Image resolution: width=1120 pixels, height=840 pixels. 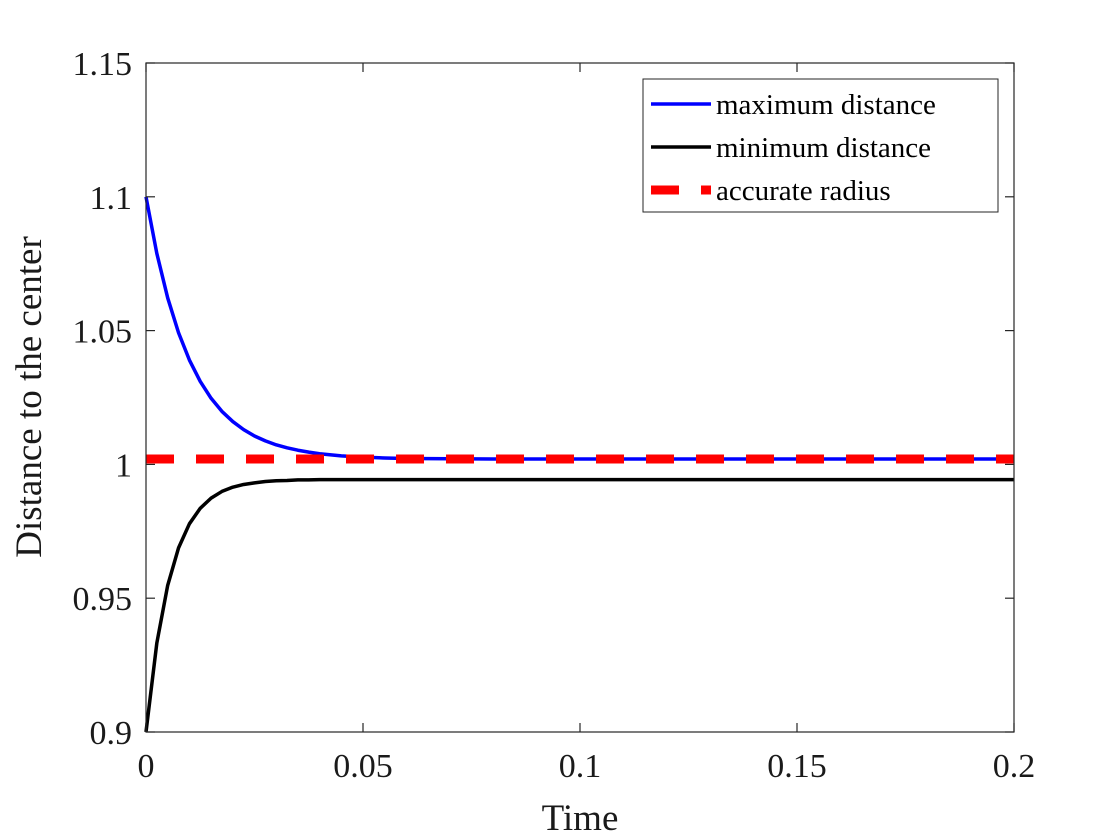 I want to click on y-tick-label: 0.9, so click(x=111, y=733).